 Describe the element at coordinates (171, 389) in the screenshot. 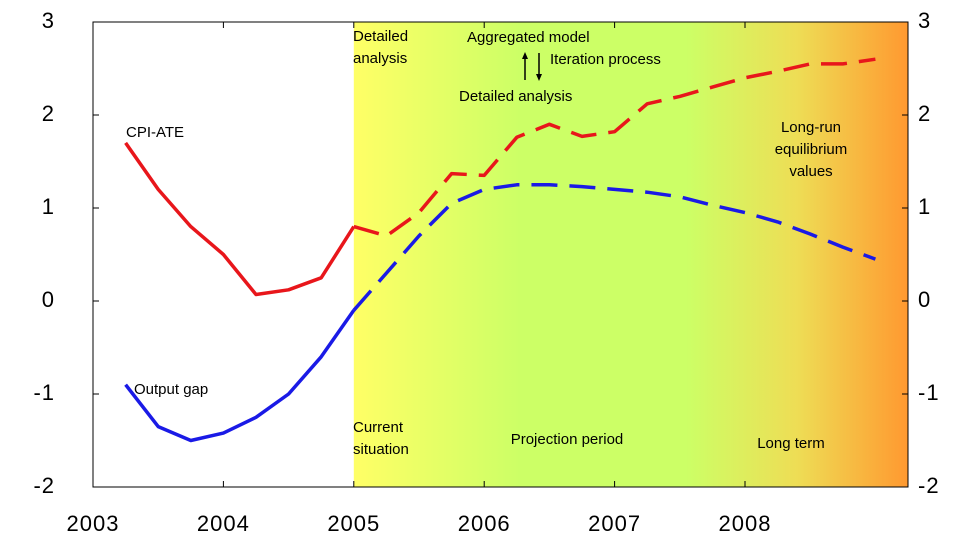

I see `series-label: Output gap` at that location.